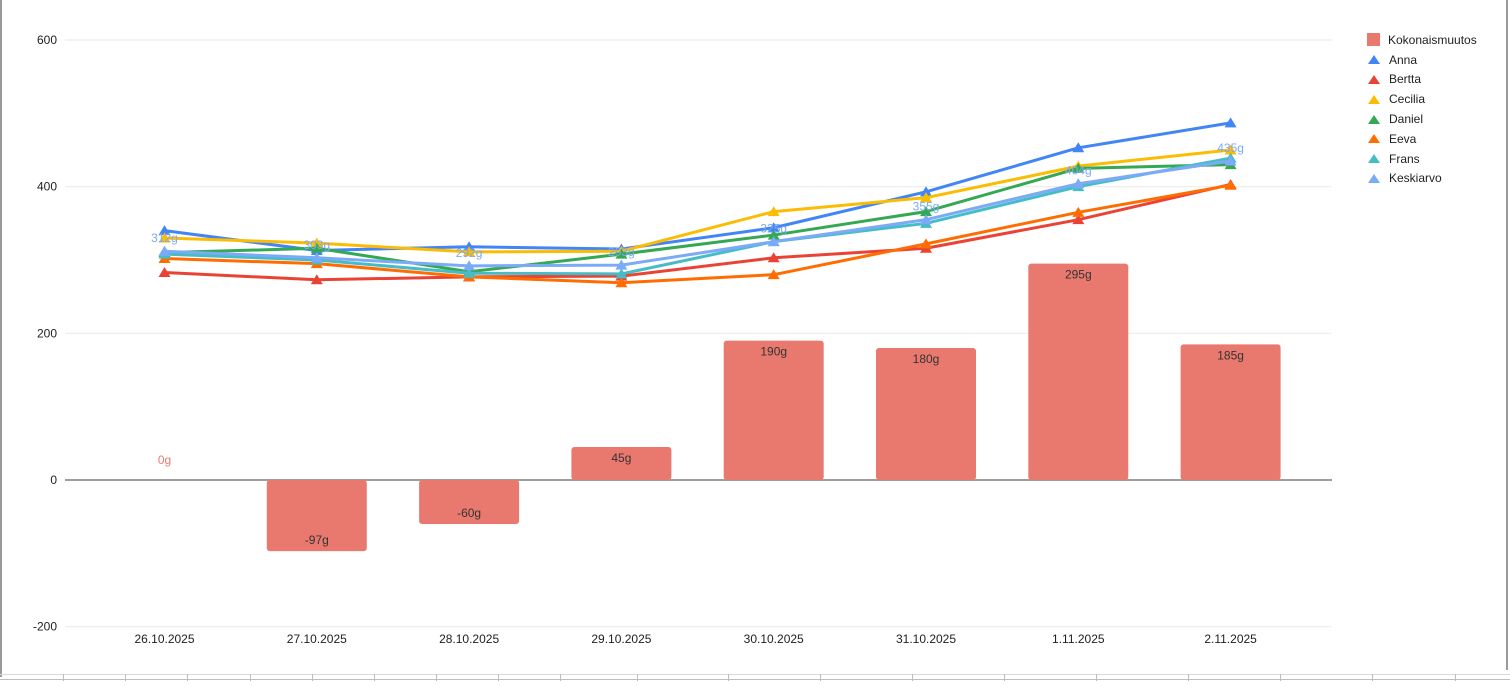 The height and width of the screenshot is (686, 1510). Describe the element at coordinates (47, 187) in the screenshot. I see `y-axis-tick-label: 400` at that location.